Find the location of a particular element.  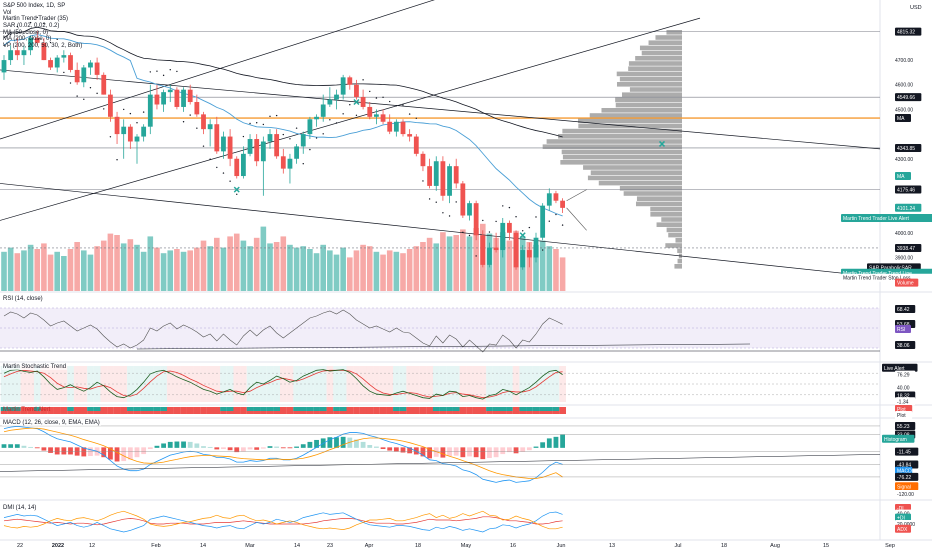

rsi-tag: 38.06 is located at coordinates (903, 346).